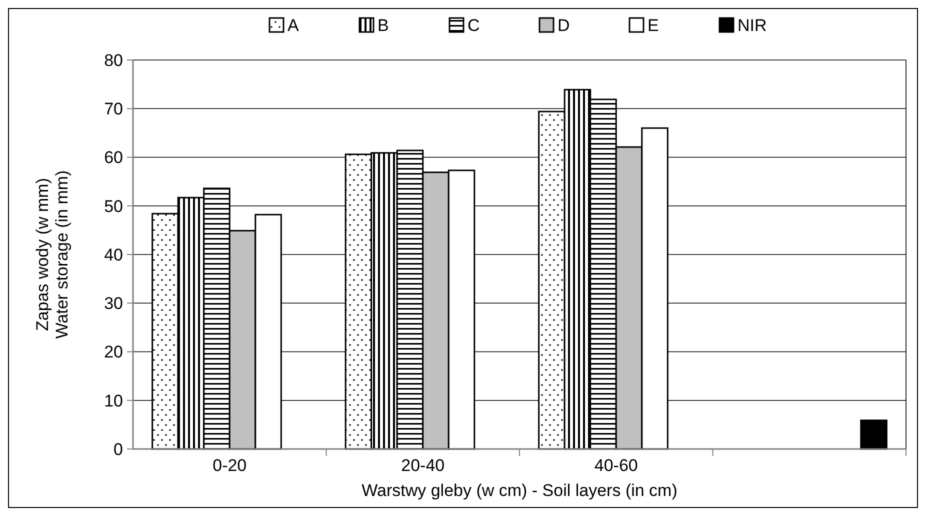  I want to click on y-tick-label: 30, so click(113, 304).